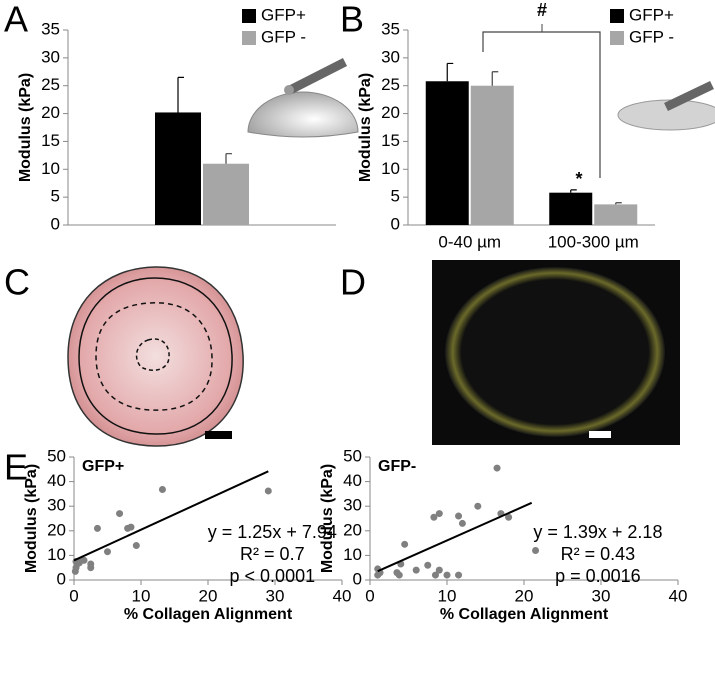 The height and width of the screenshot is (695, 715). What do you see at coordinates (353, 282) in the screenshot?
I see `panel-label: D` at bounding box center [353, 282].